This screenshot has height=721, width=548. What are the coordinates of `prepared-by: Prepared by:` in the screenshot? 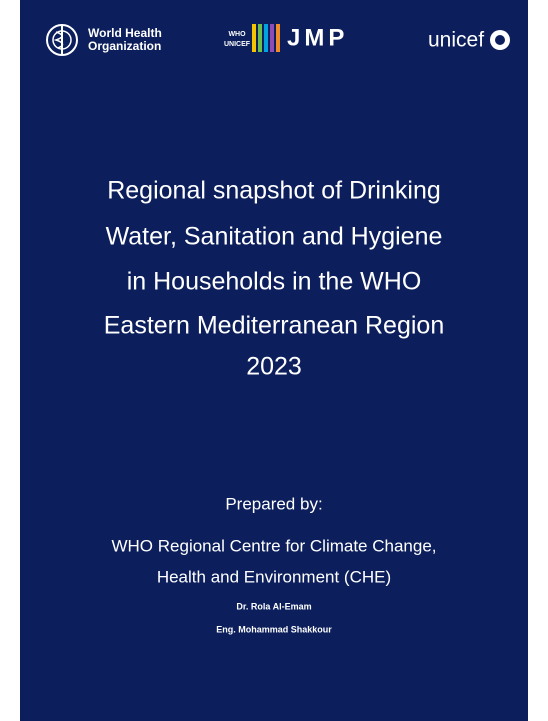 It's located at (273, 503).